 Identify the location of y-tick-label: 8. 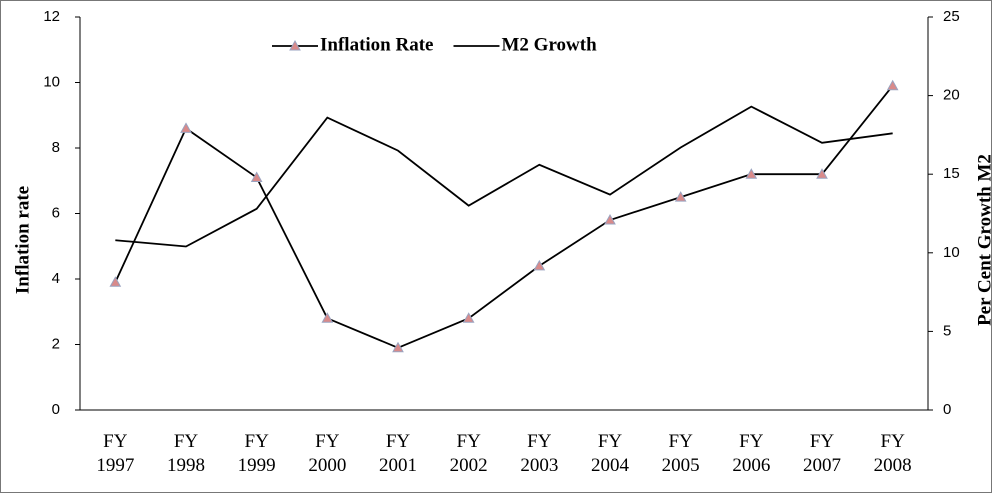
(56, 147).